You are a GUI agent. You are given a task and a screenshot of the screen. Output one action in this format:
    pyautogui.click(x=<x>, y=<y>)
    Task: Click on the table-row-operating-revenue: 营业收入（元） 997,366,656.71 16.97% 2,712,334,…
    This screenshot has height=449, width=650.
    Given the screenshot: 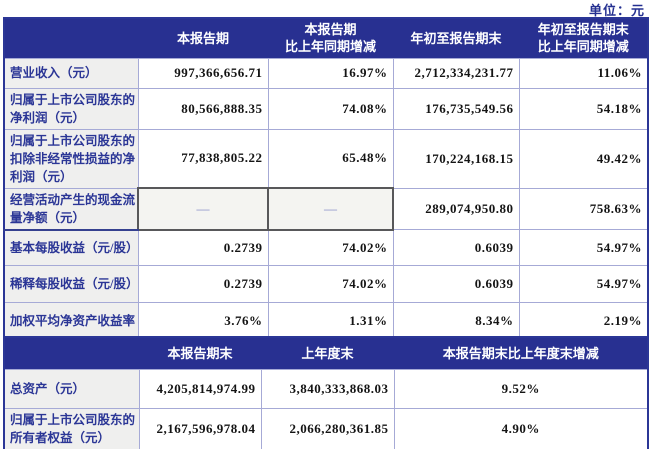 What is the action you would take?
    pyautogui.click(x=326, y=73)
    